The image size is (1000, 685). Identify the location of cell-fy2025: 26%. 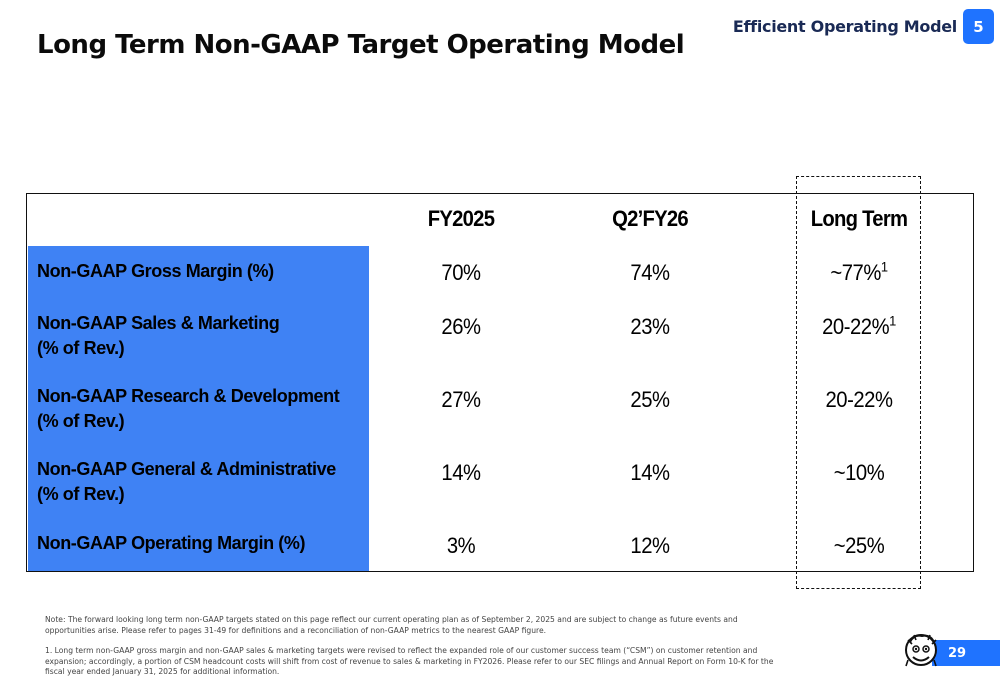
(461, 326).